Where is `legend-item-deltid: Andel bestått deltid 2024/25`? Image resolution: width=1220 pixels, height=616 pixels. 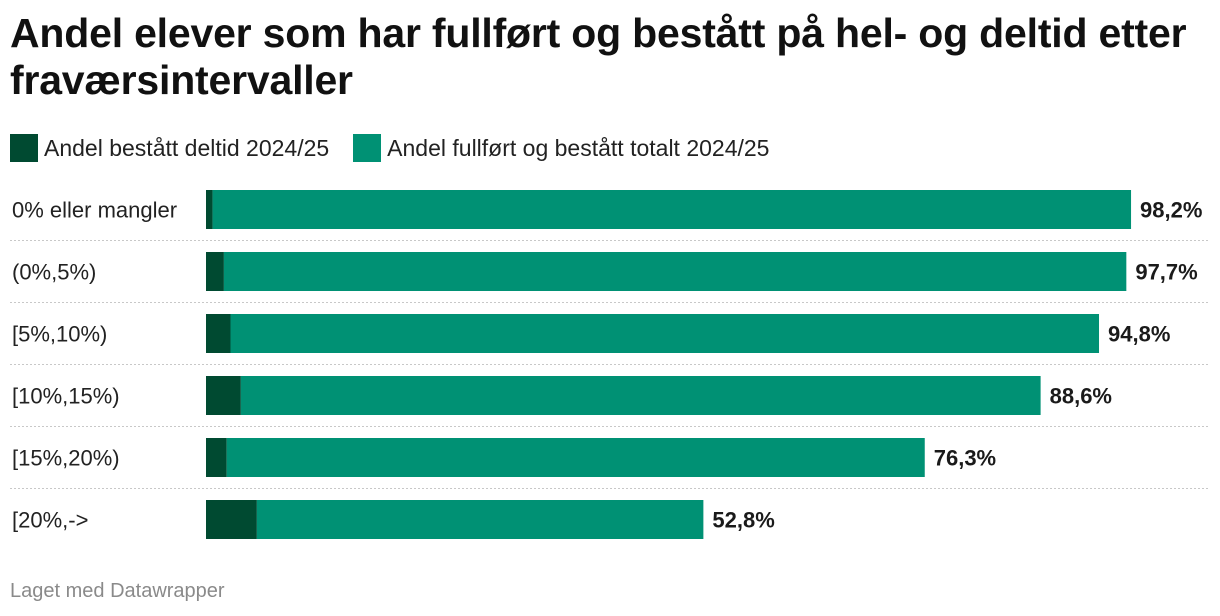 legend-item-deltid: Andel bestått deltid 2024/25 is located at coordinates (169, 148).